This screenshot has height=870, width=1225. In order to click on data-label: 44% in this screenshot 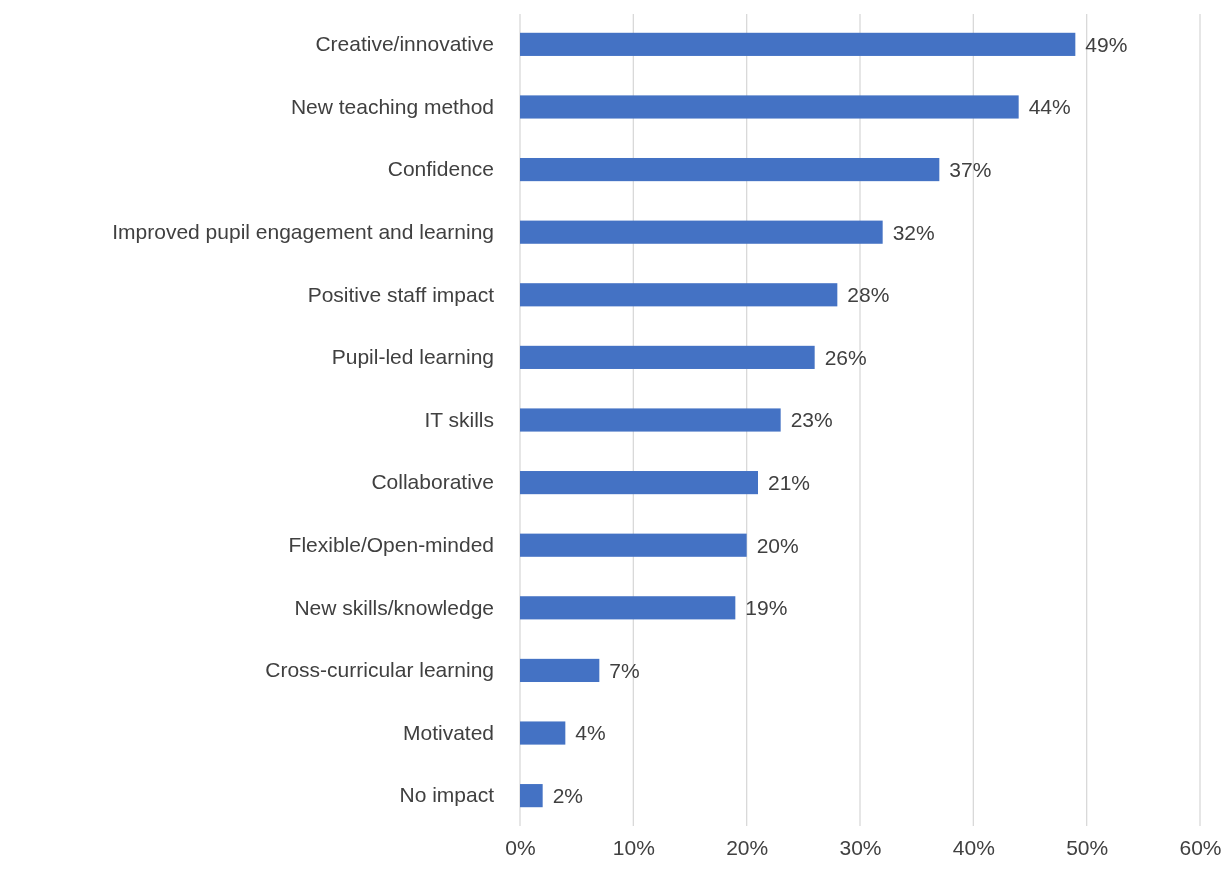, I will do `click(1049, 107)`.